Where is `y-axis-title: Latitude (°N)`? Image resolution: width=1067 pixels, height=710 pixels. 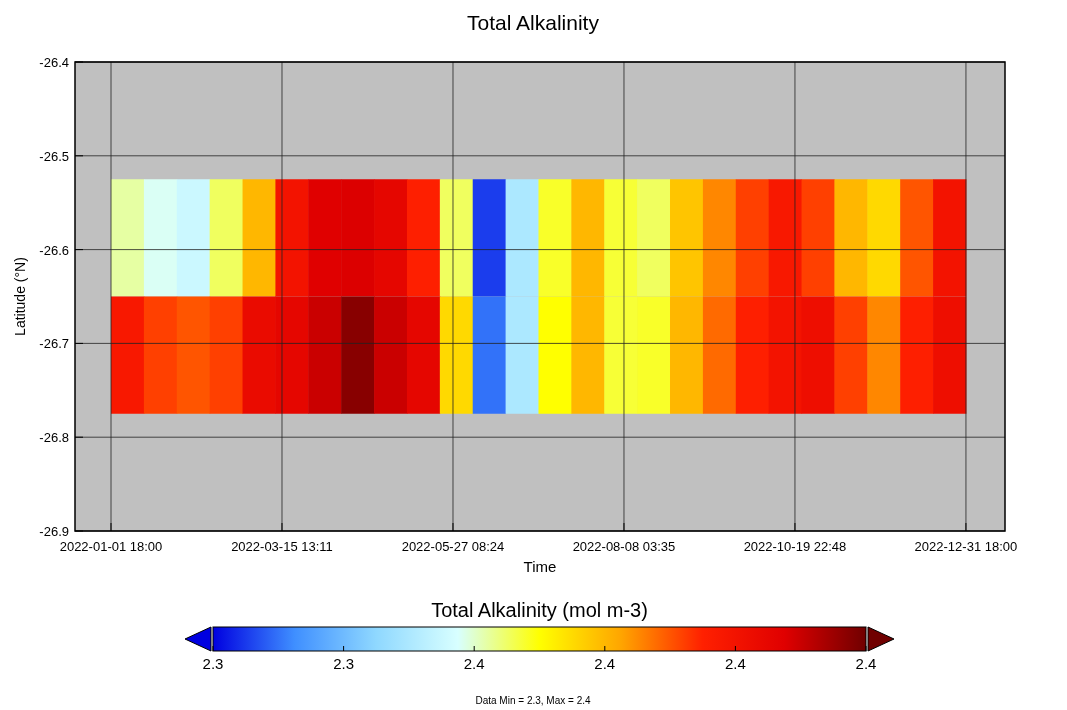 y-axis-title: Latitude (°N) is located at coordinates (20, 296).